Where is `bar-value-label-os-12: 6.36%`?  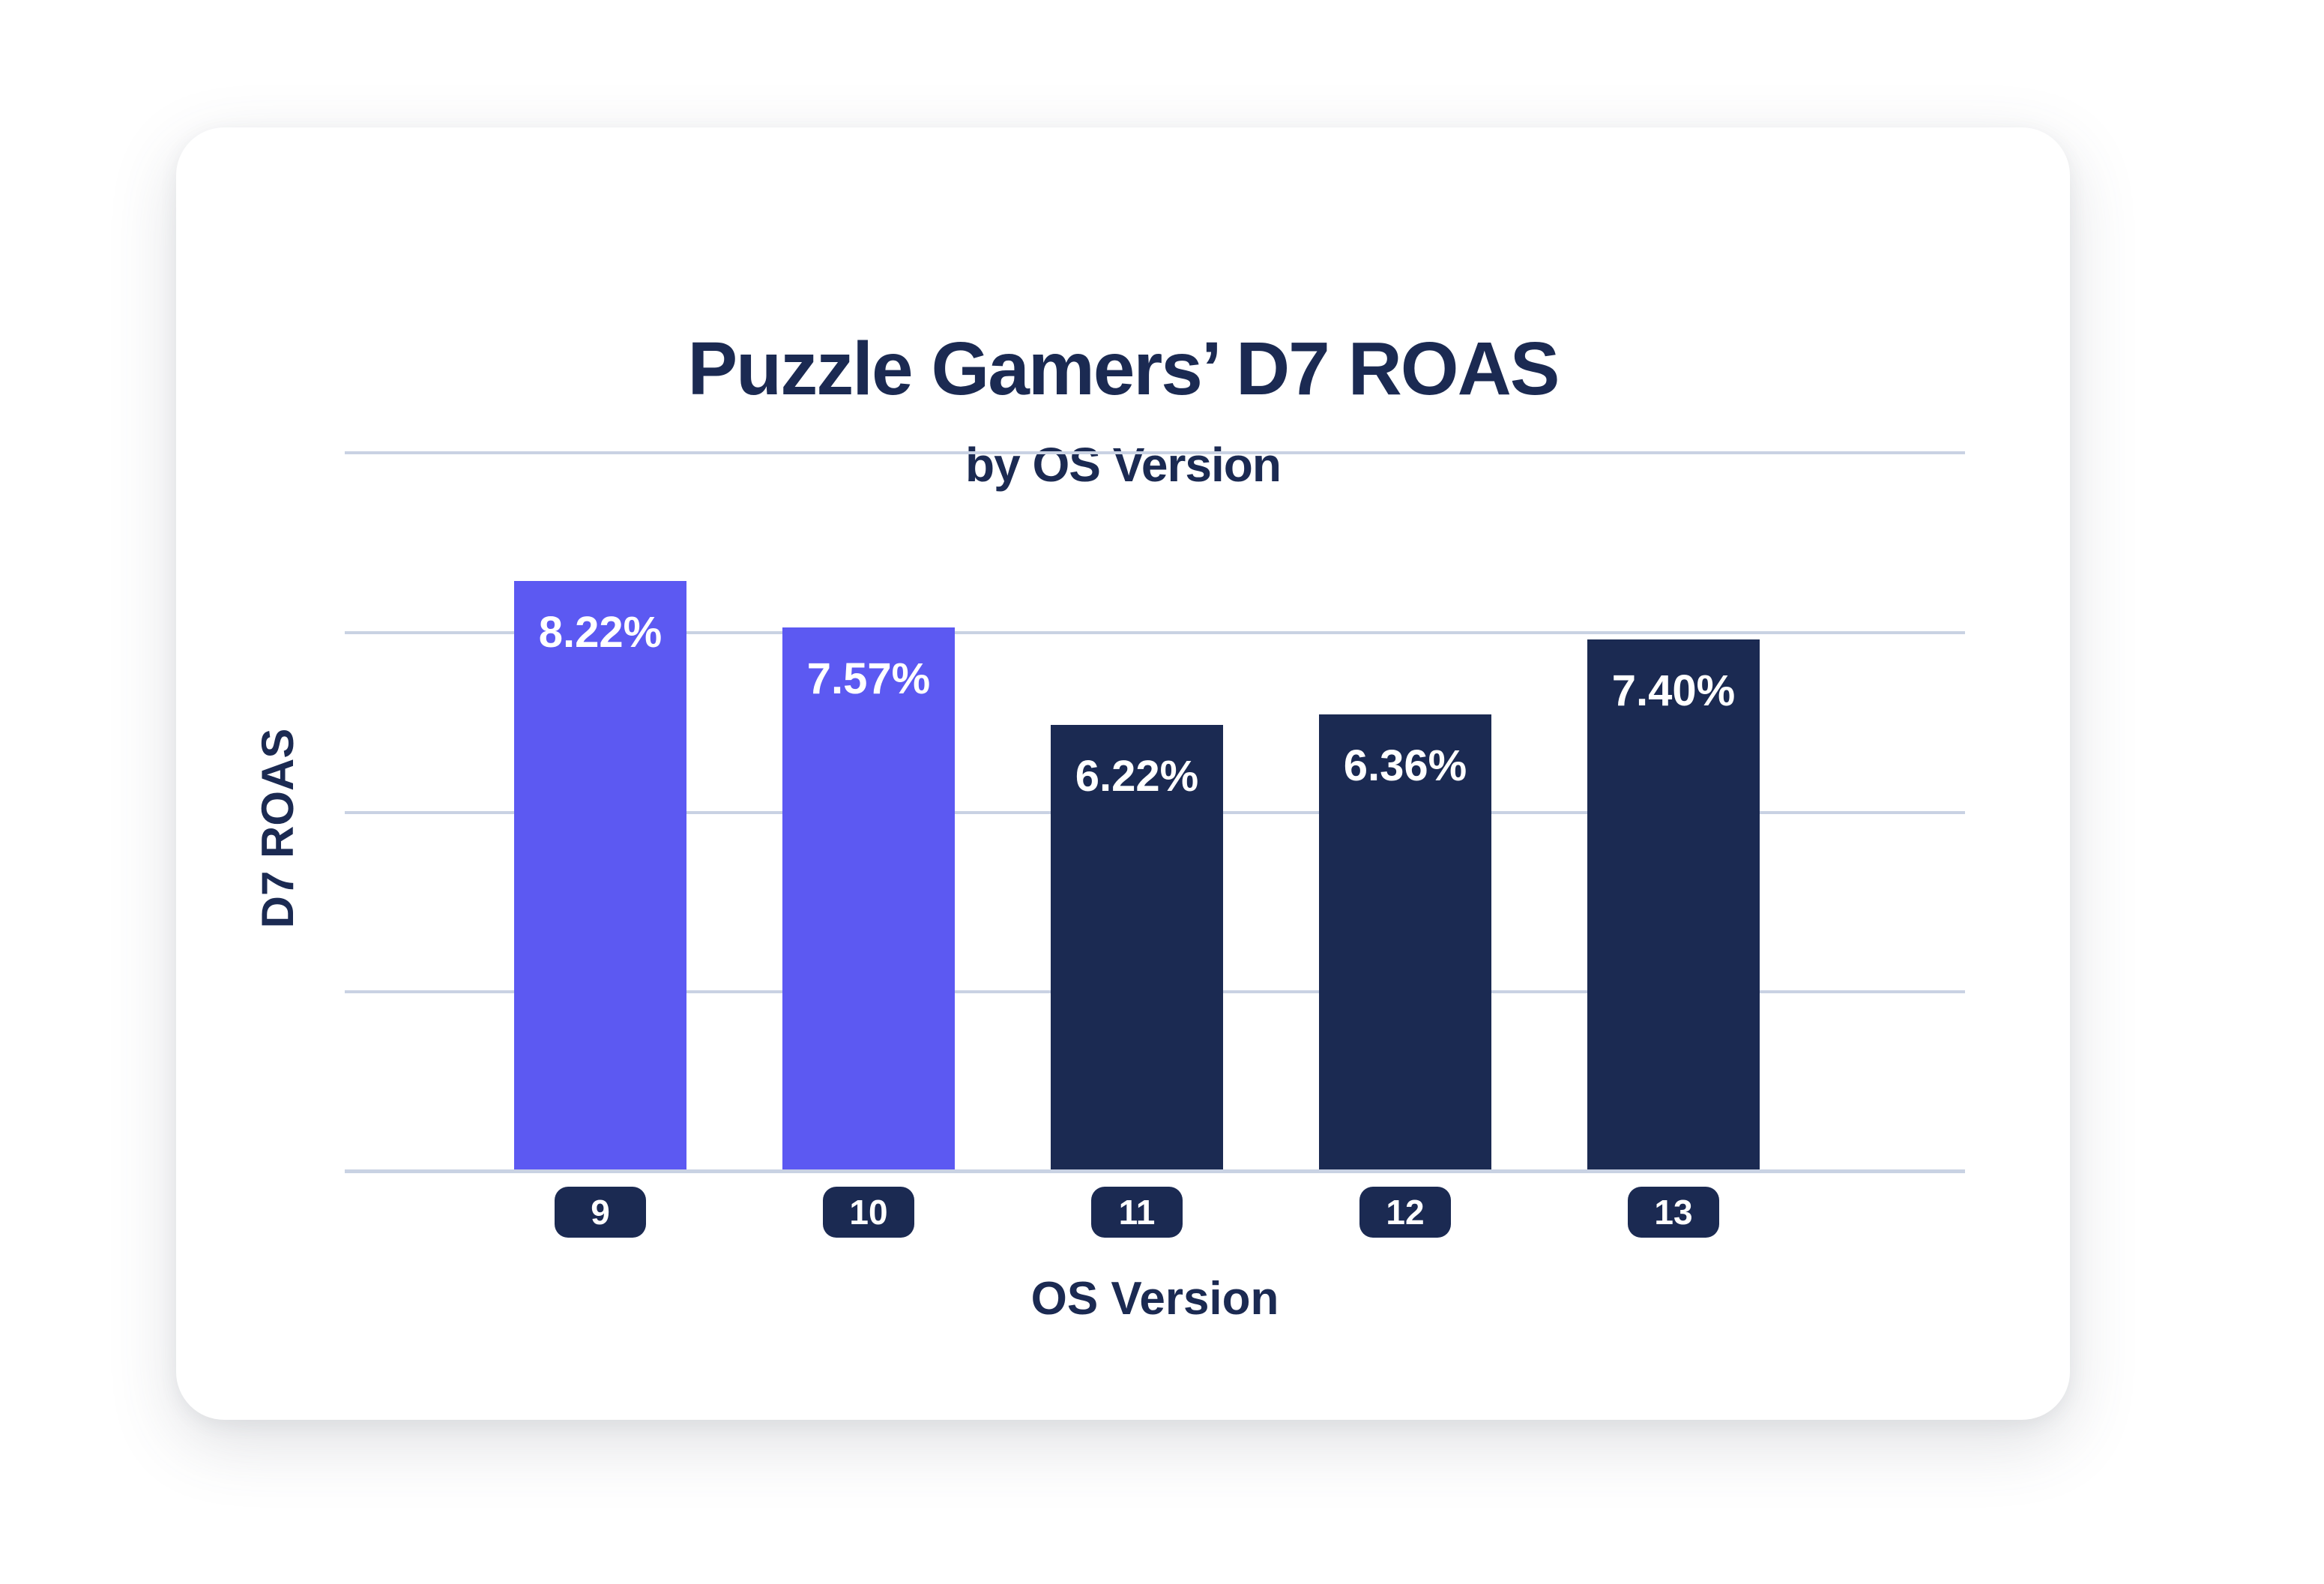
bar-value-label-os-12: 6.36% is located at coordinates (1405, 766).